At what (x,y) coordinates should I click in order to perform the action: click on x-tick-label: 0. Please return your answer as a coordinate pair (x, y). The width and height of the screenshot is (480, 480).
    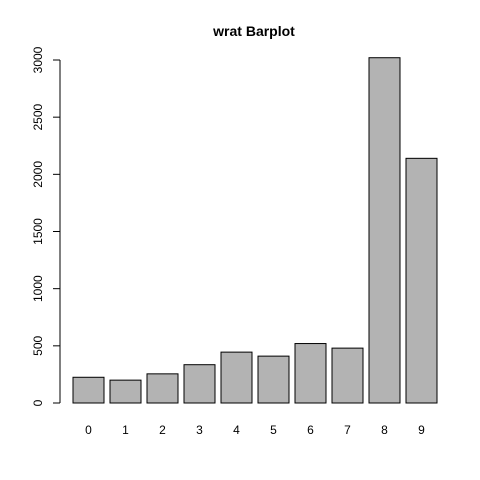
    Looking at the image, I should click on (88, 430).